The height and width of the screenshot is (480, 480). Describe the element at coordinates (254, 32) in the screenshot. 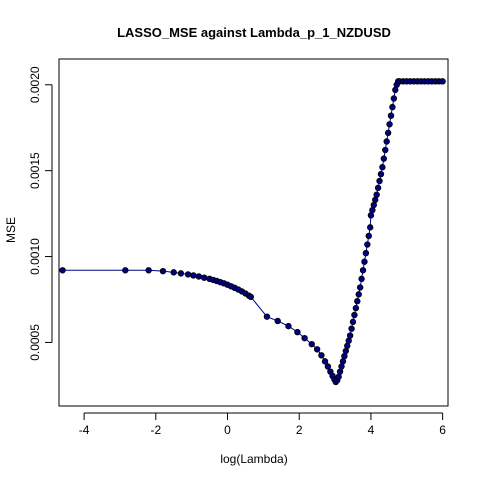

I see `chart-title: LASSO_MSE against Lambda_p_1_NZDUSD` at that location.